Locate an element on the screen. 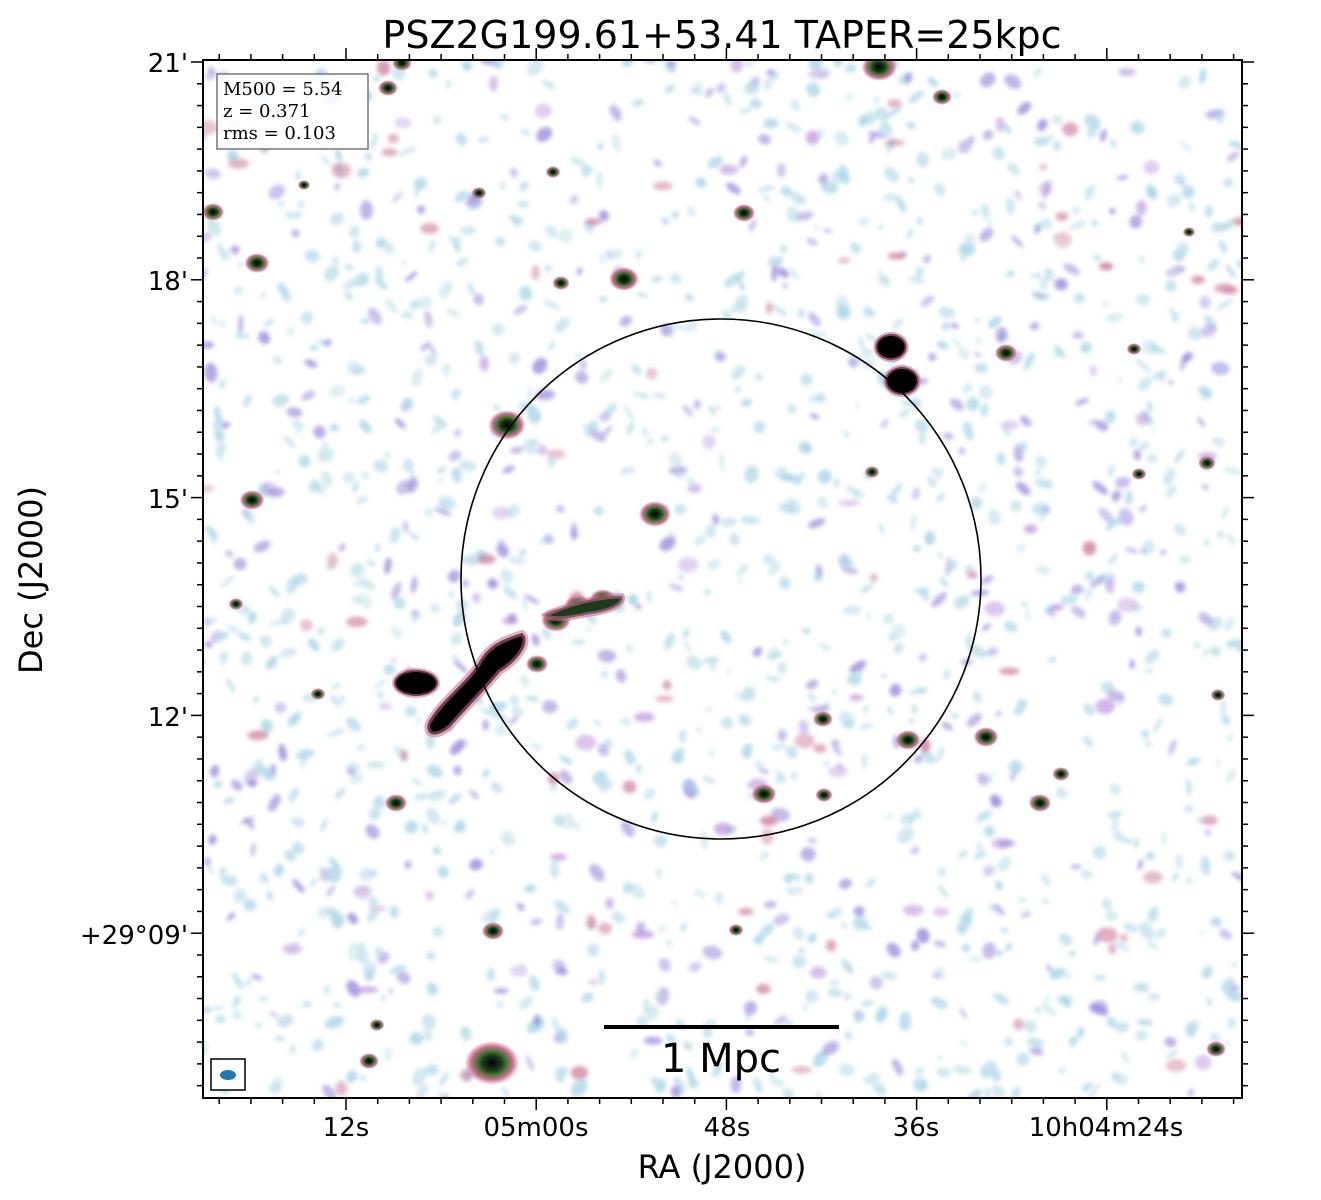  radio-lobe is located at coordinates (416, 683).